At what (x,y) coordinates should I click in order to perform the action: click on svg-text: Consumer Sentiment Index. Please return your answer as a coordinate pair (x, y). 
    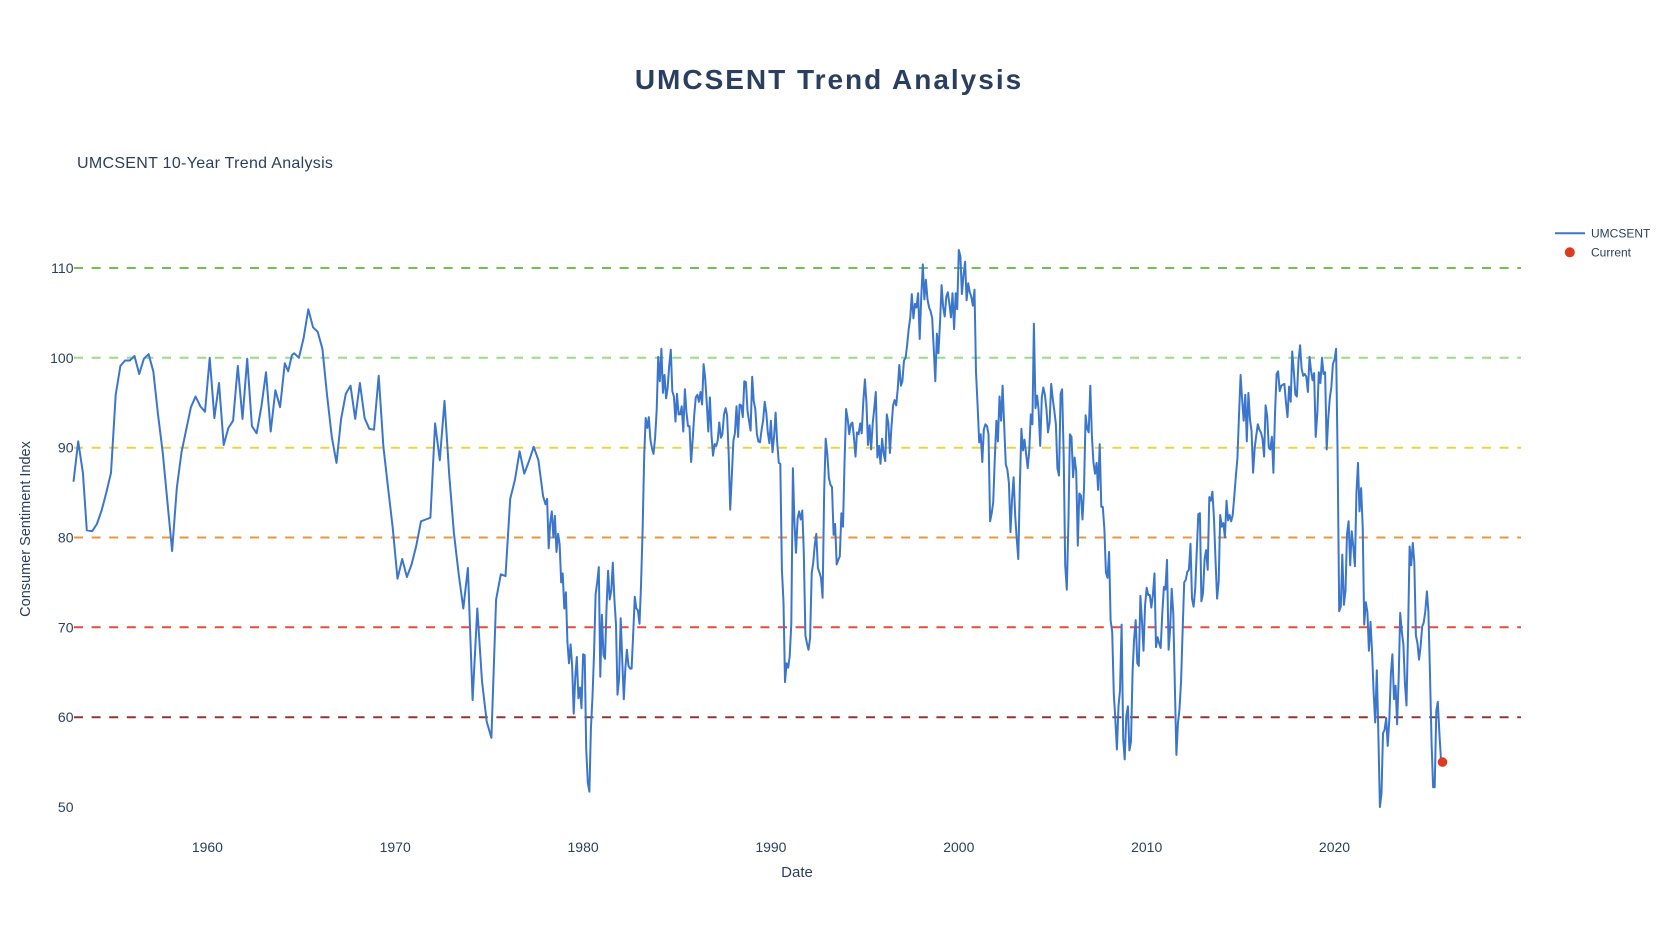
    Looking at the image, I should click on (26, 528).